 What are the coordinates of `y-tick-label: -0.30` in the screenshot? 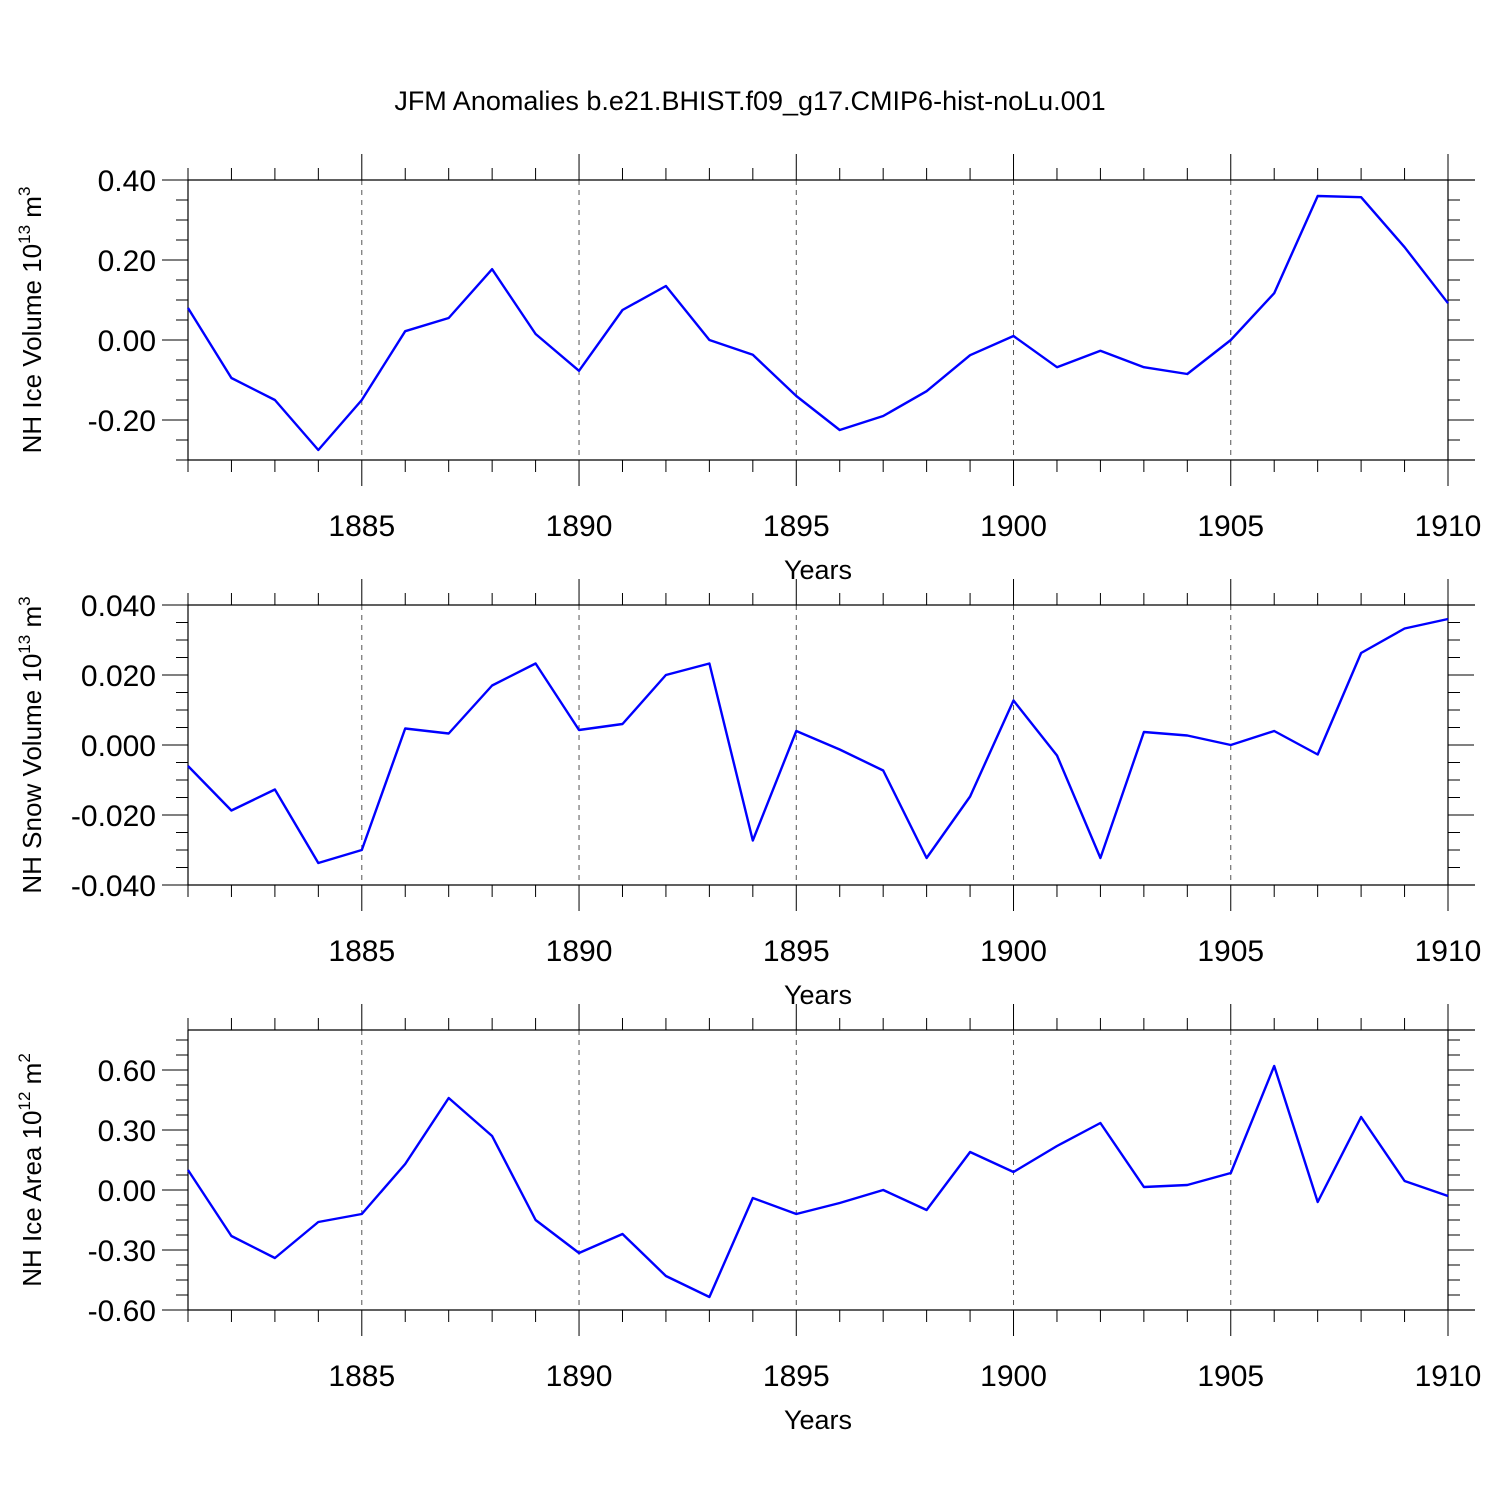 It's located at (122, 1251).